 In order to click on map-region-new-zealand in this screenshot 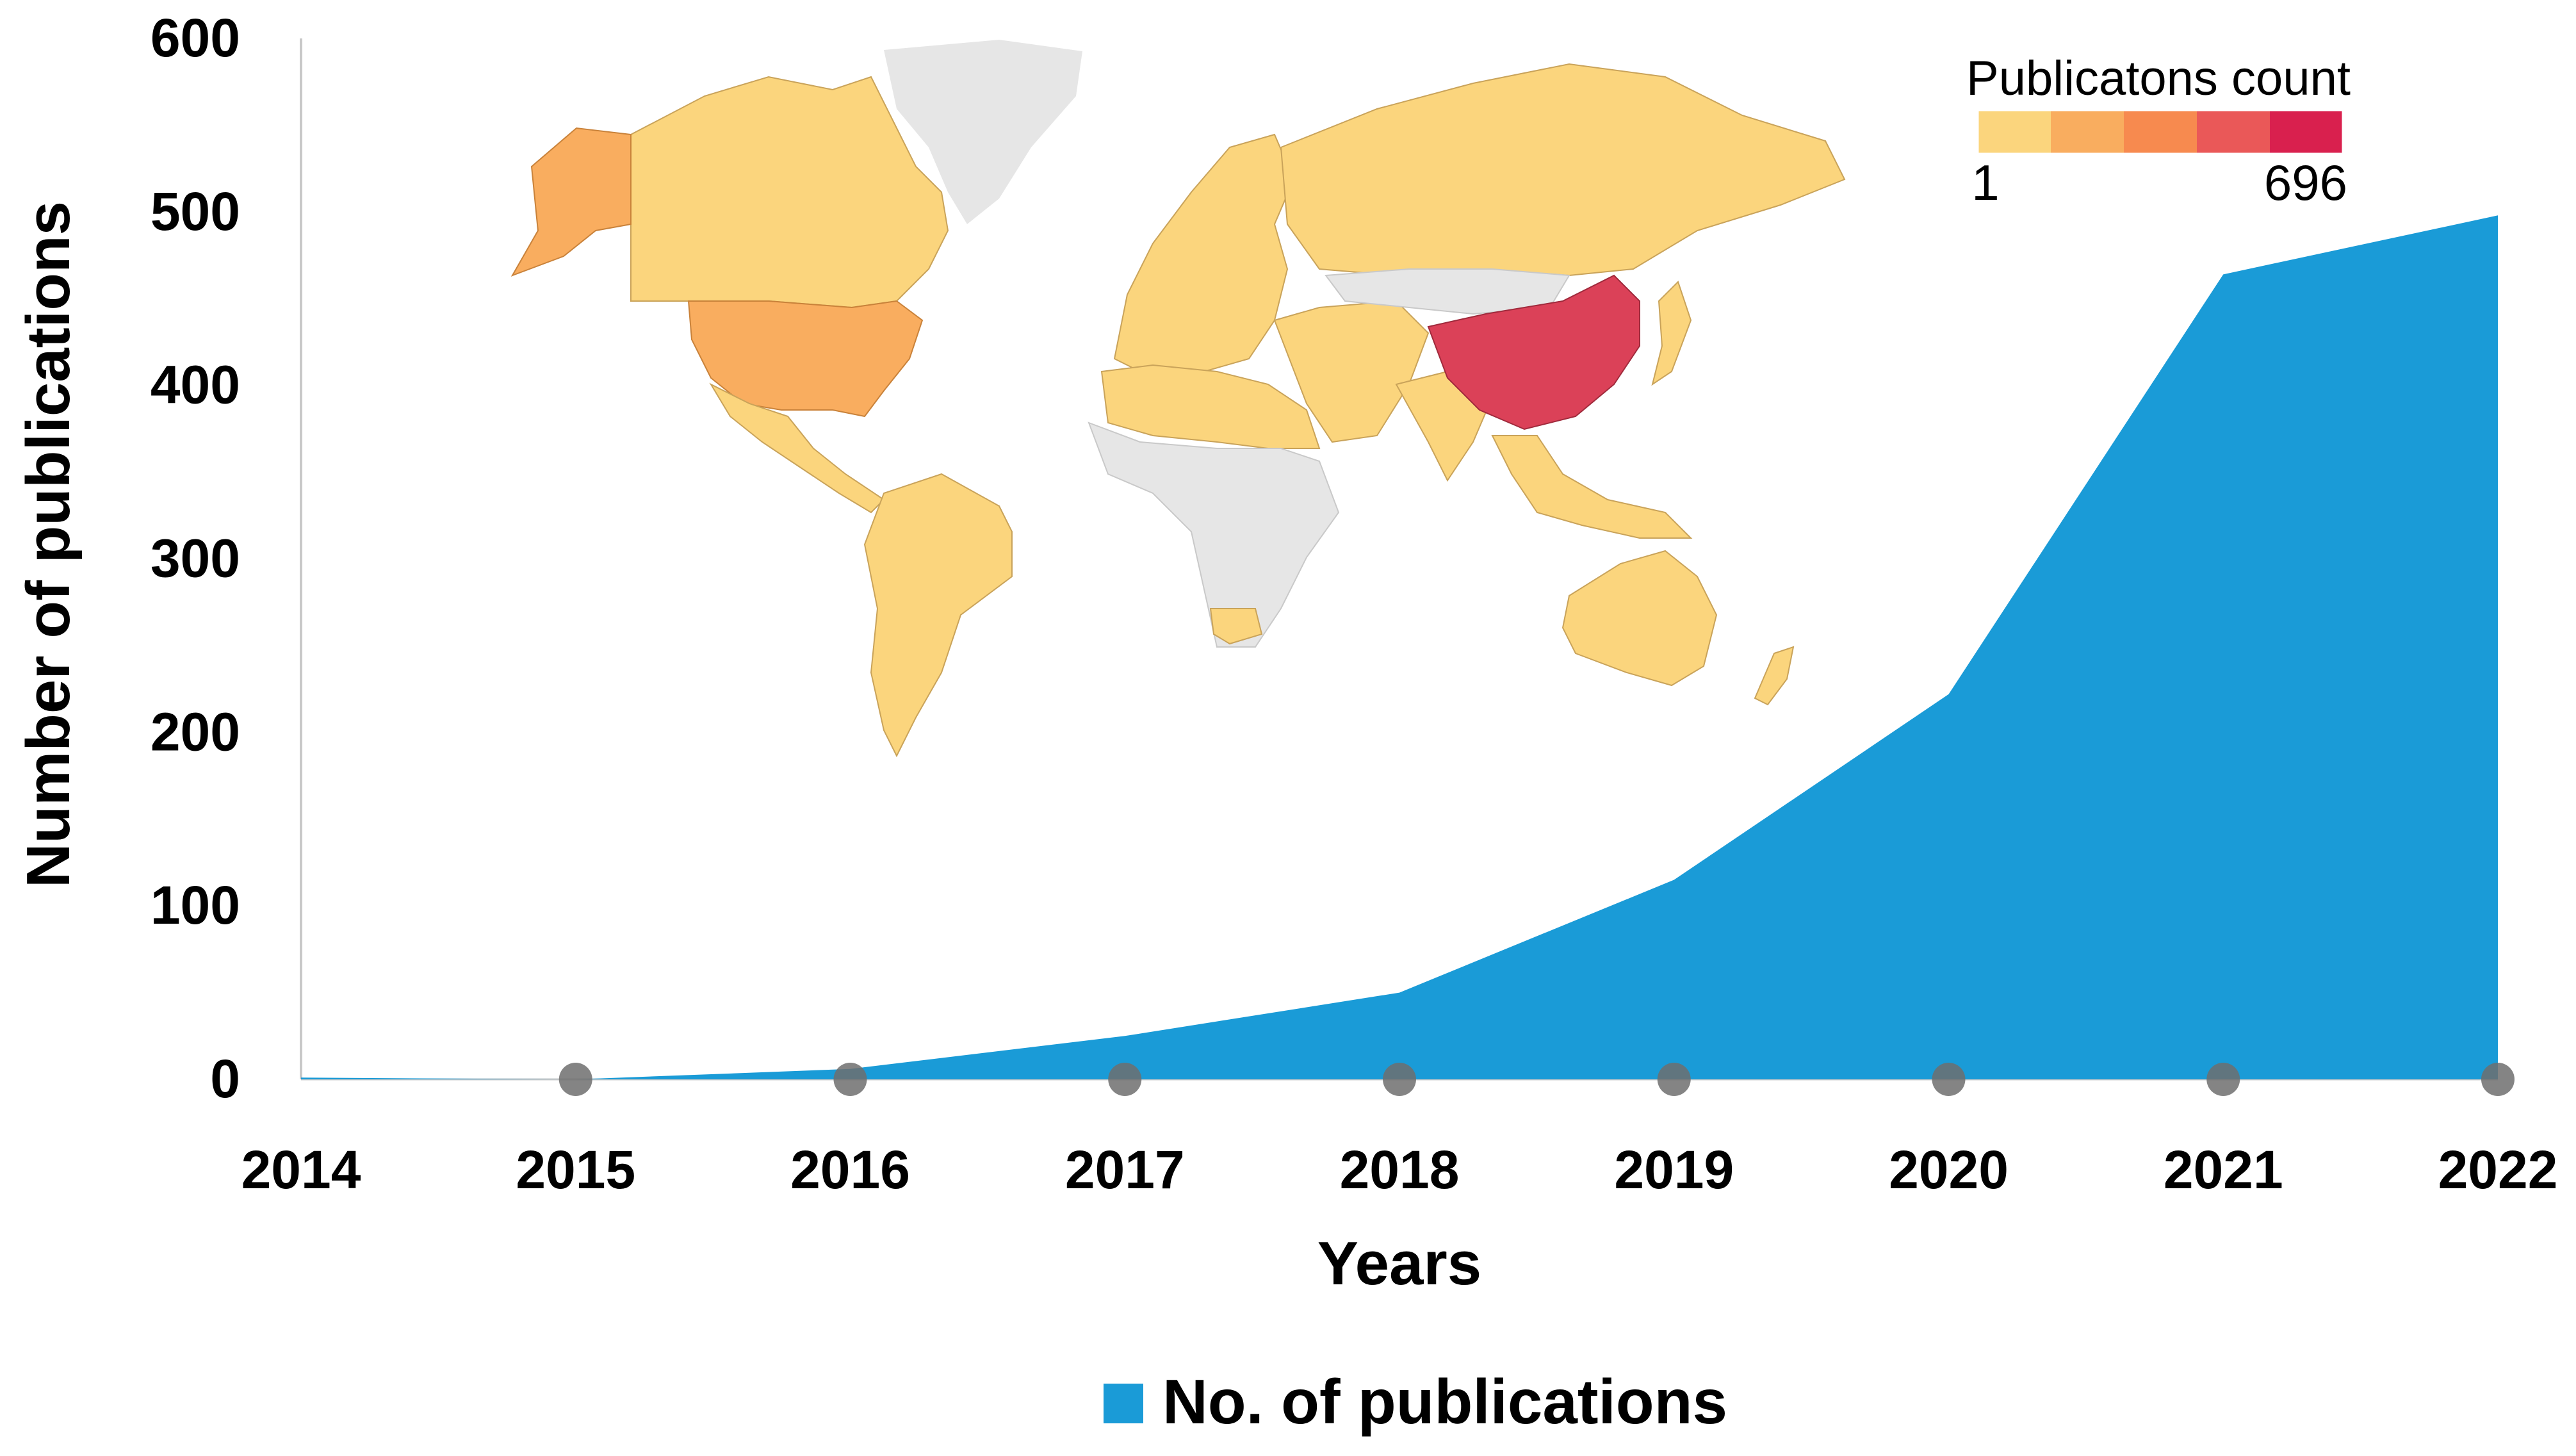, I will do `click(1774, 676)`.